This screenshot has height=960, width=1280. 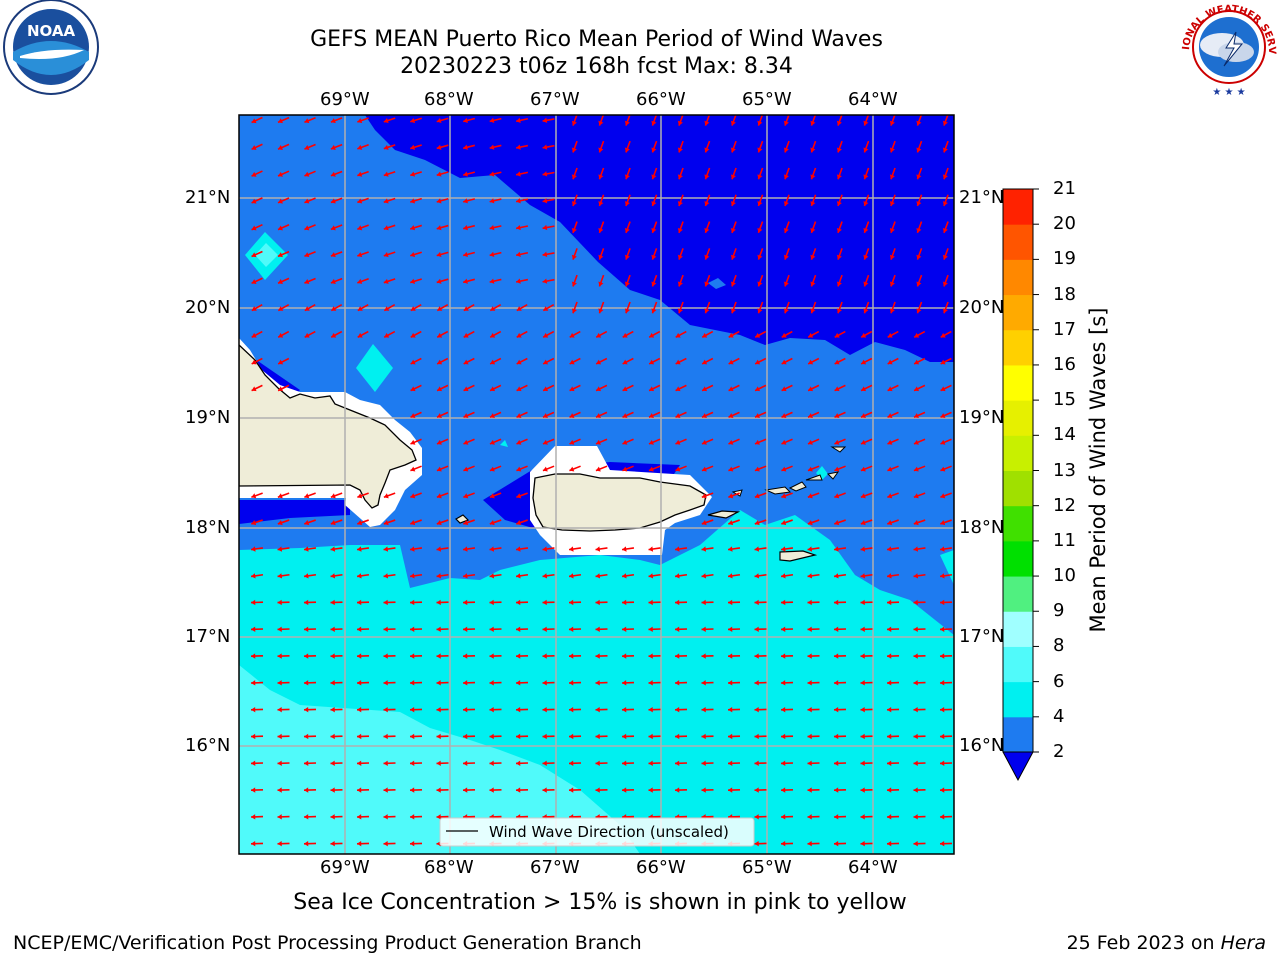 I want to click on colorbar-segment, so click(x=1018, y=347).